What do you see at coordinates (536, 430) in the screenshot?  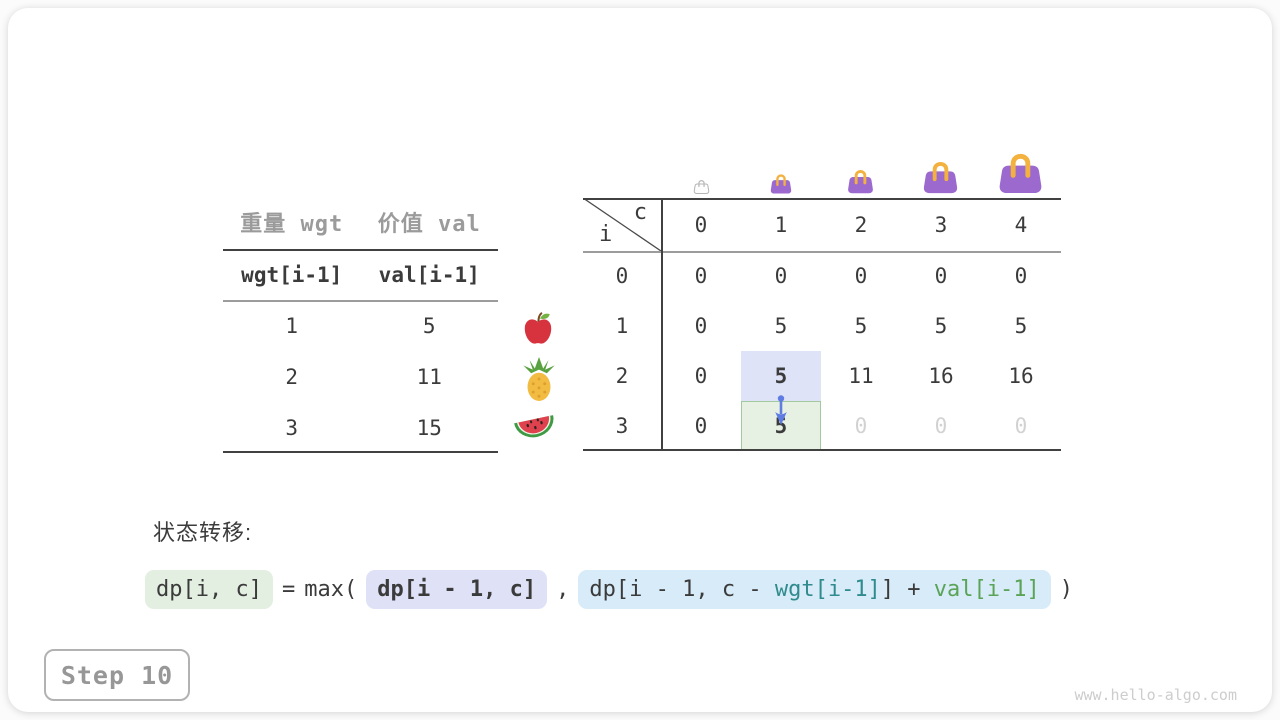 I see `watermelon-icon` at bounding box center [536, 430].